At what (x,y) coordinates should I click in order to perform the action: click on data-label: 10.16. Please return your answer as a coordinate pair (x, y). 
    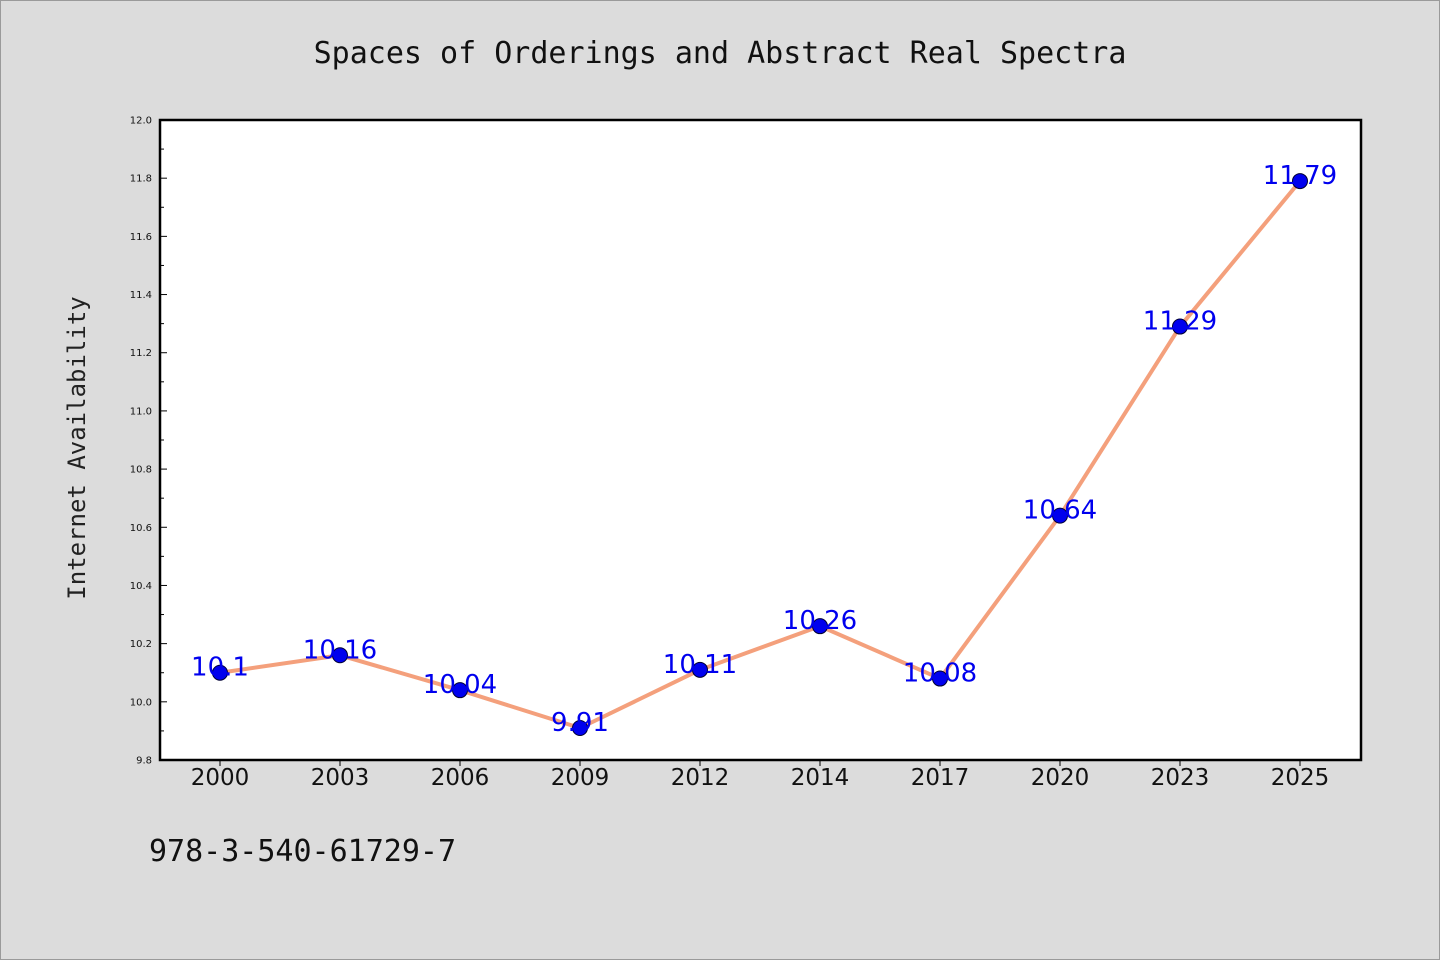
    Looking at the image, I should click on (340, 650).